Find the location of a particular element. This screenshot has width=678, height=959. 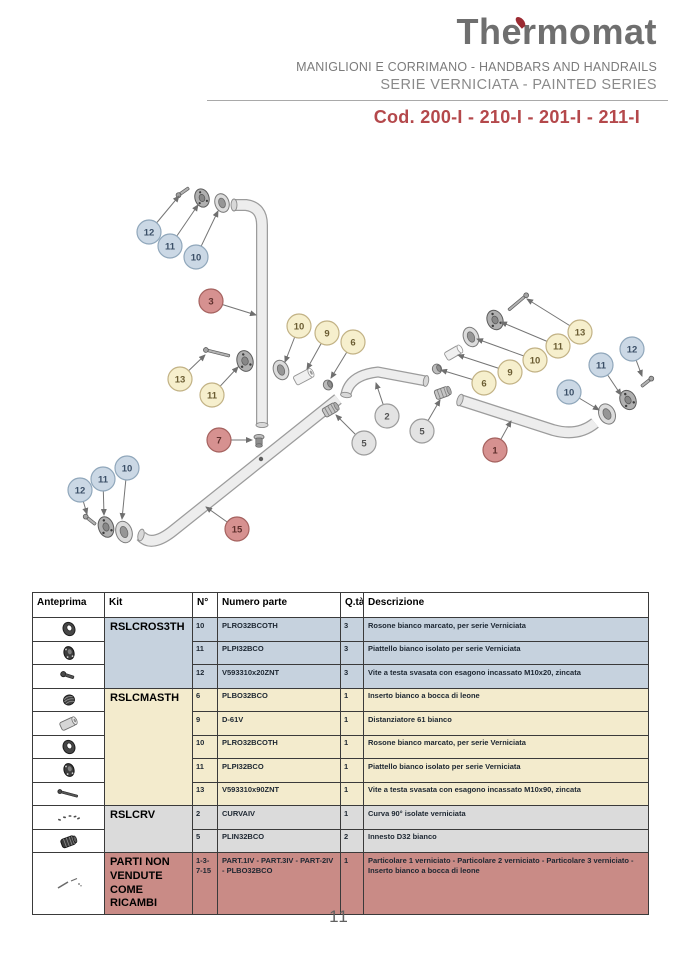

part-cell: V593310x20ZNT is located at coordinates (279, 676).